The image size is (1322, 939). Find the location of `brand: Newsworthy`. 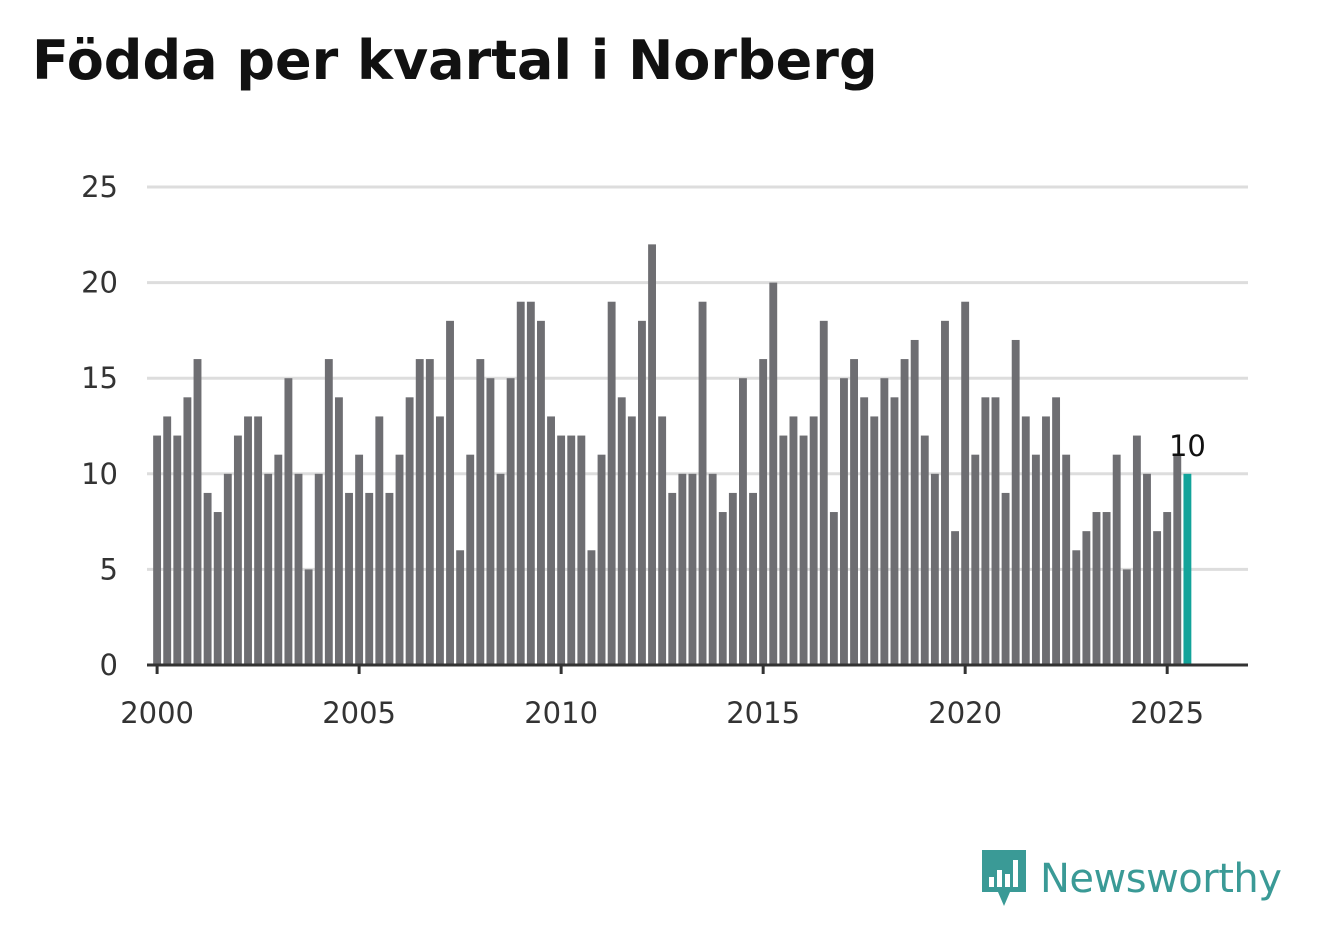

brand: Newsworthy is located at coordinates (1131, 879).